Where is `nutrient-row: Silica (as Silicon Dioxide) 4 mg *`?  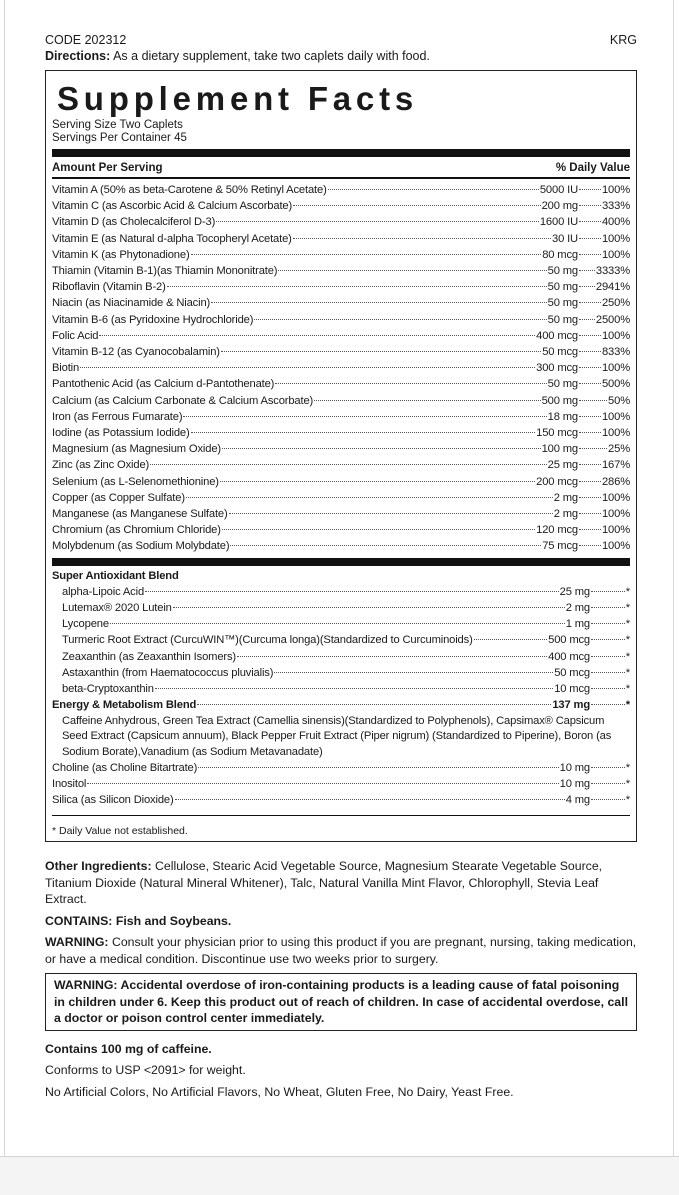
nutrient-row: Silica (as Silicon Dioxide) 4 mg * is located at coordinates (341, 800).